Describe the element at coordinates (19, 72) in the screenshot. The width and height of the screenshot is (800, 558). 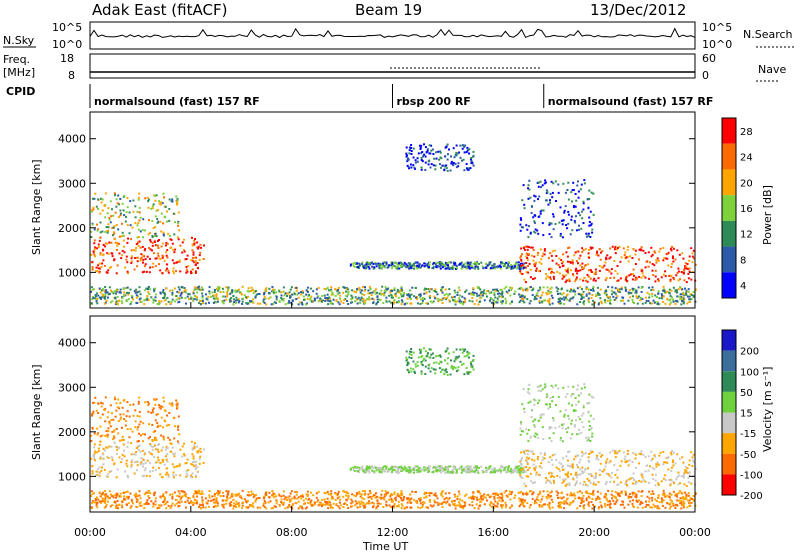
I see `freq-unit: [MHz]` at that location.